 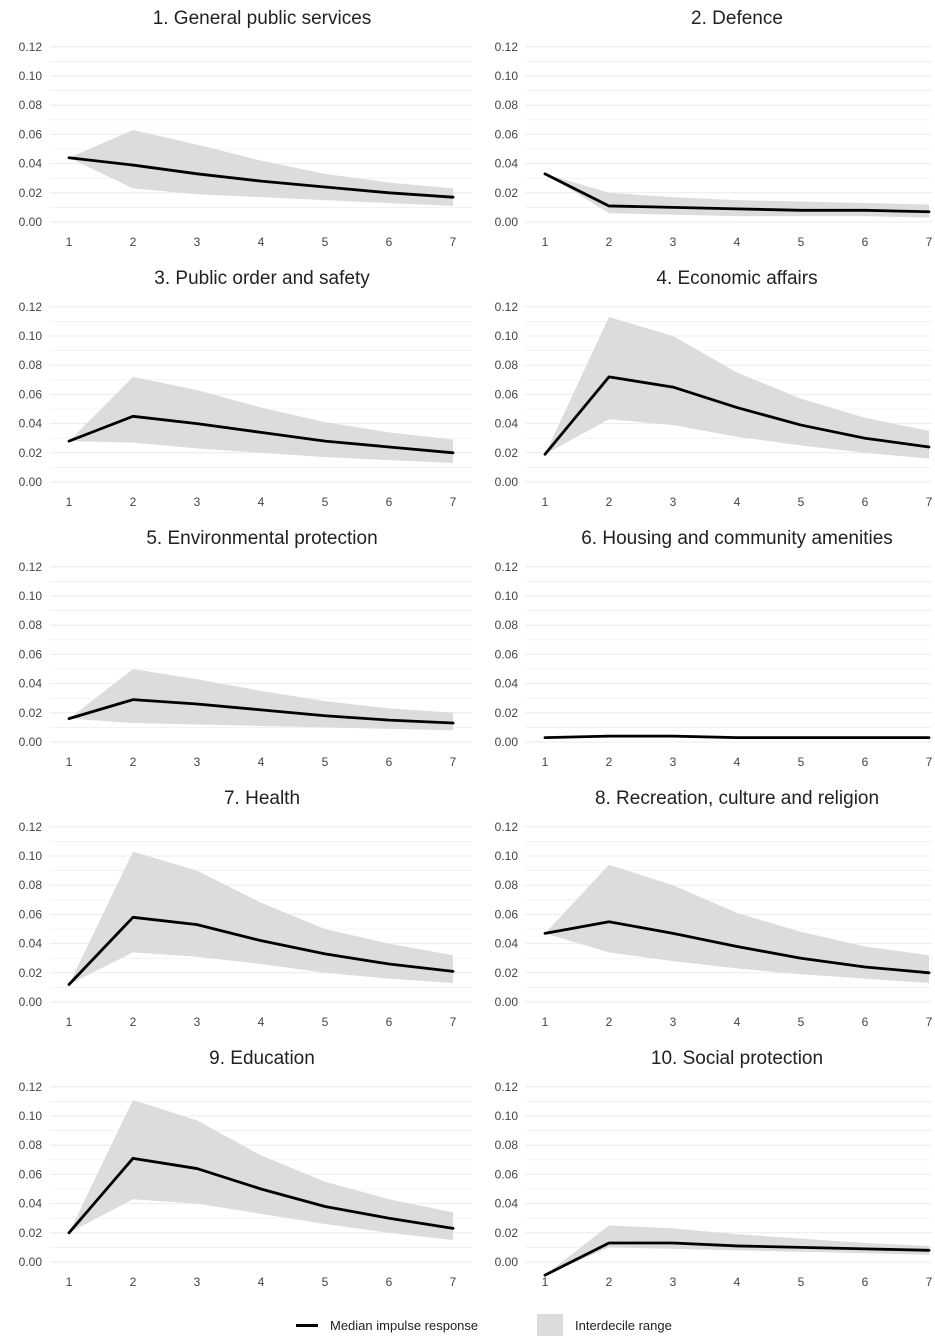 What do you see at coordinates (737, 538) in the screenshot?
I see `panel-title: 6. Housing and community amenities` at bounding box center [737, 538].